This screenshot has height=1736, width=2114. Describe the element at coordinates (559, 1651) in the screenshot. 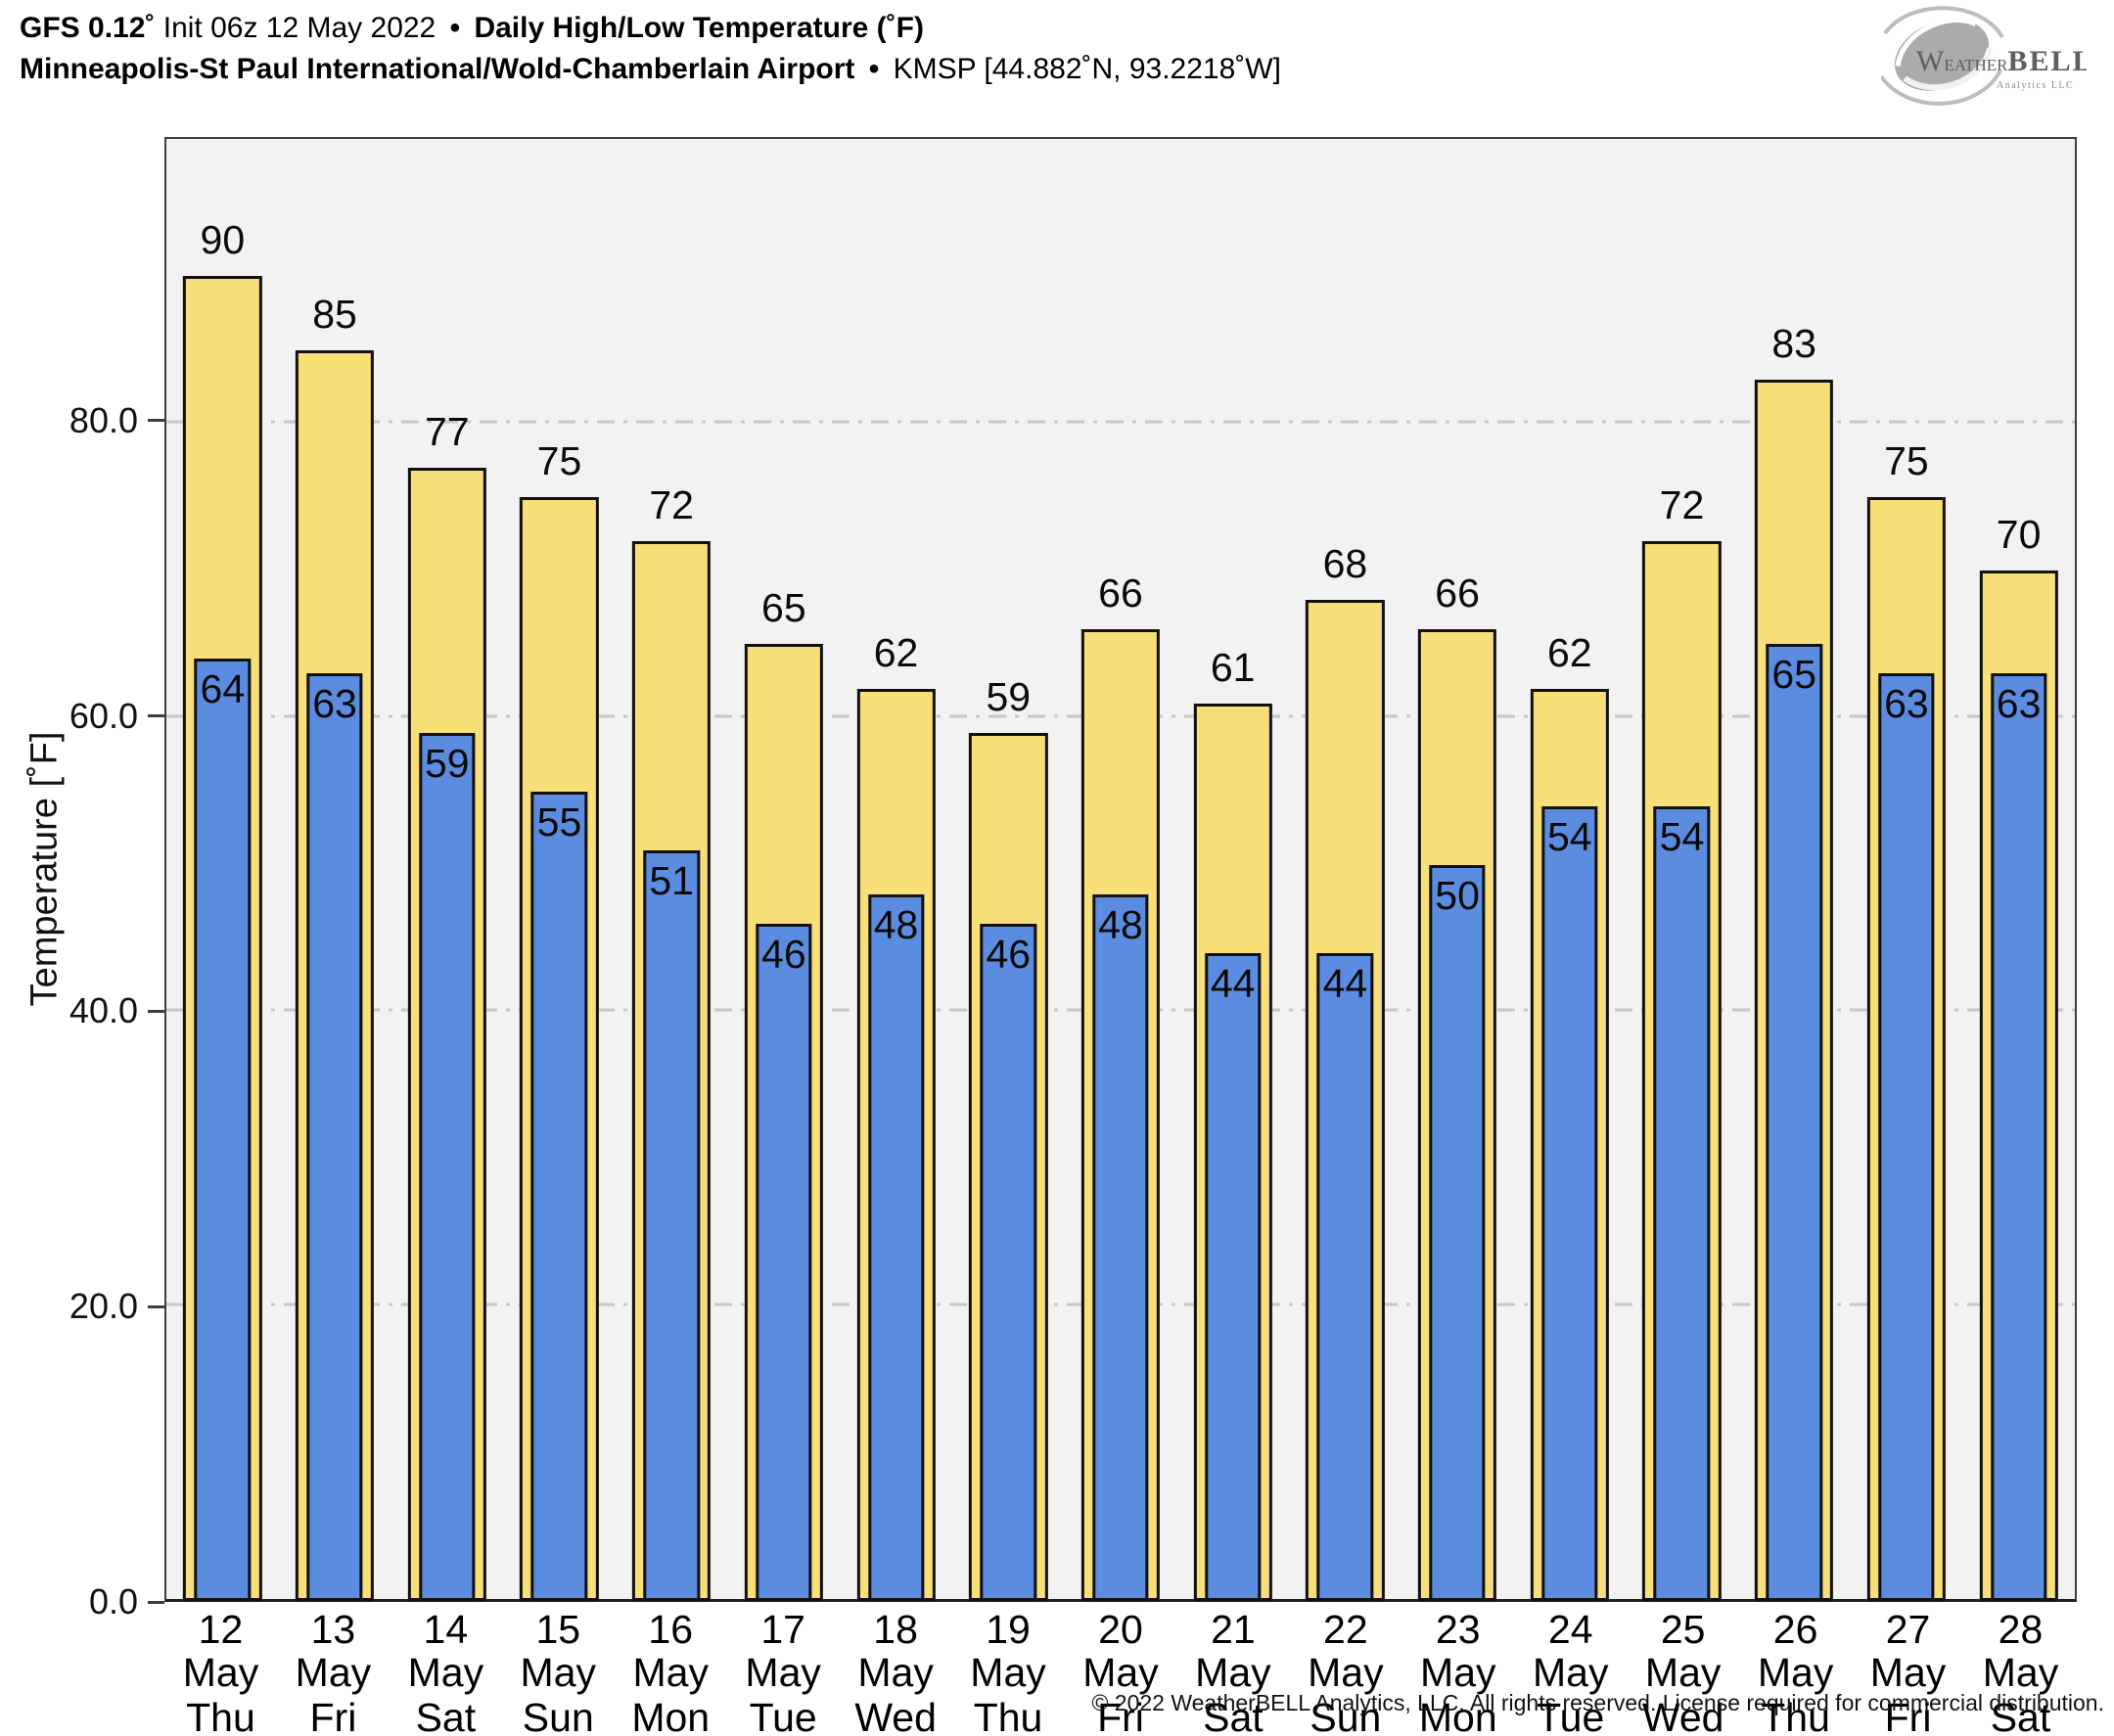

I see `date-label: 15 May` at that location.